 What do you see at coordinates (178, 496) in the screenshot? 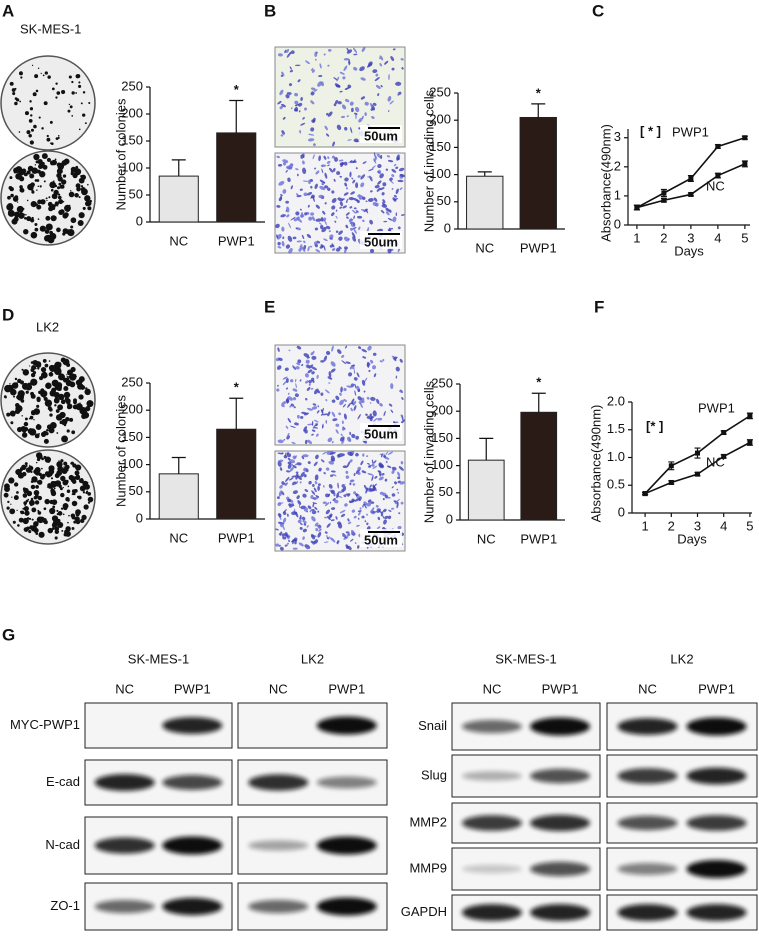
I see `bar` at bounding box center [178, 496].